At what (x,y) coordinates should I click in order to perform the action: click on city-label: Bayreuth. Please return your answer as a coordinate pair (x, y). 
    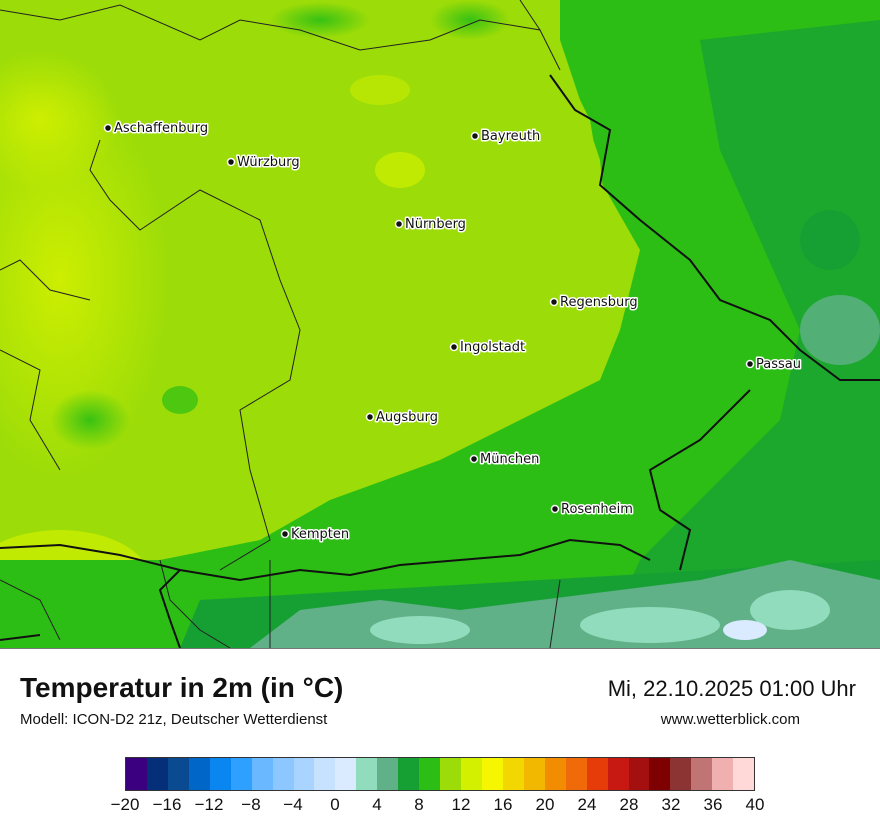
    Looking at the image, I should click on (510, 136).